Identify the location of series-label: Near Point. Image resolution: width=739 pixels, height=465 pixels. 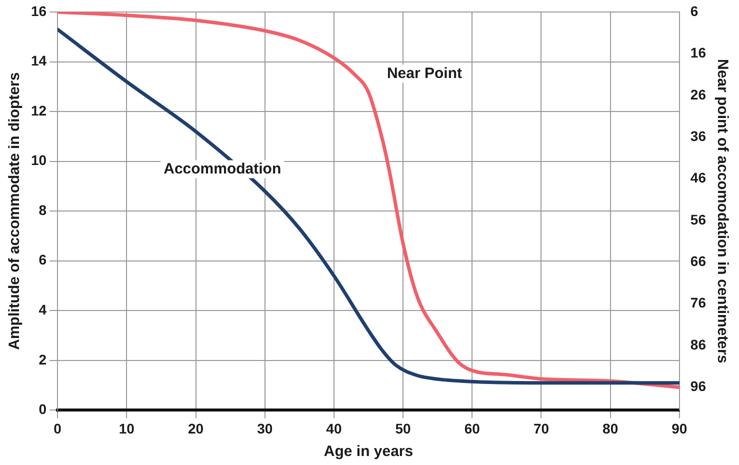
(424, 73).